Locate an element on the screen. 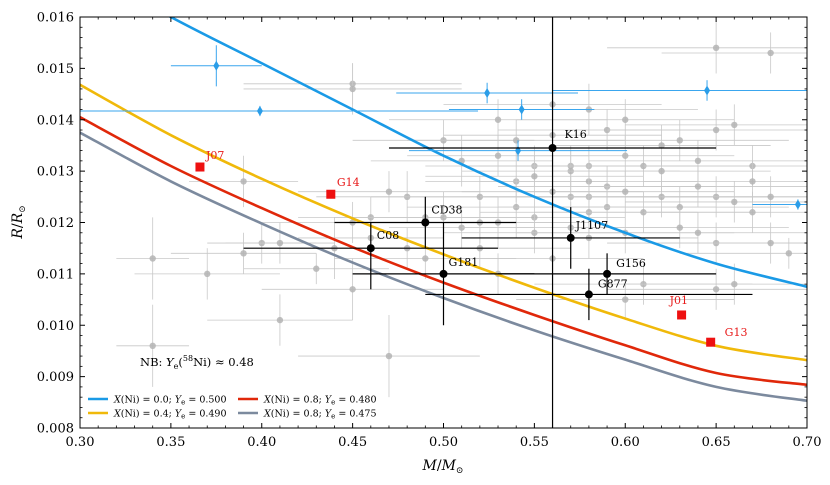 This screenshot has height=485, width=830. black-point-label: G181 is located at coordinates (464, 262).